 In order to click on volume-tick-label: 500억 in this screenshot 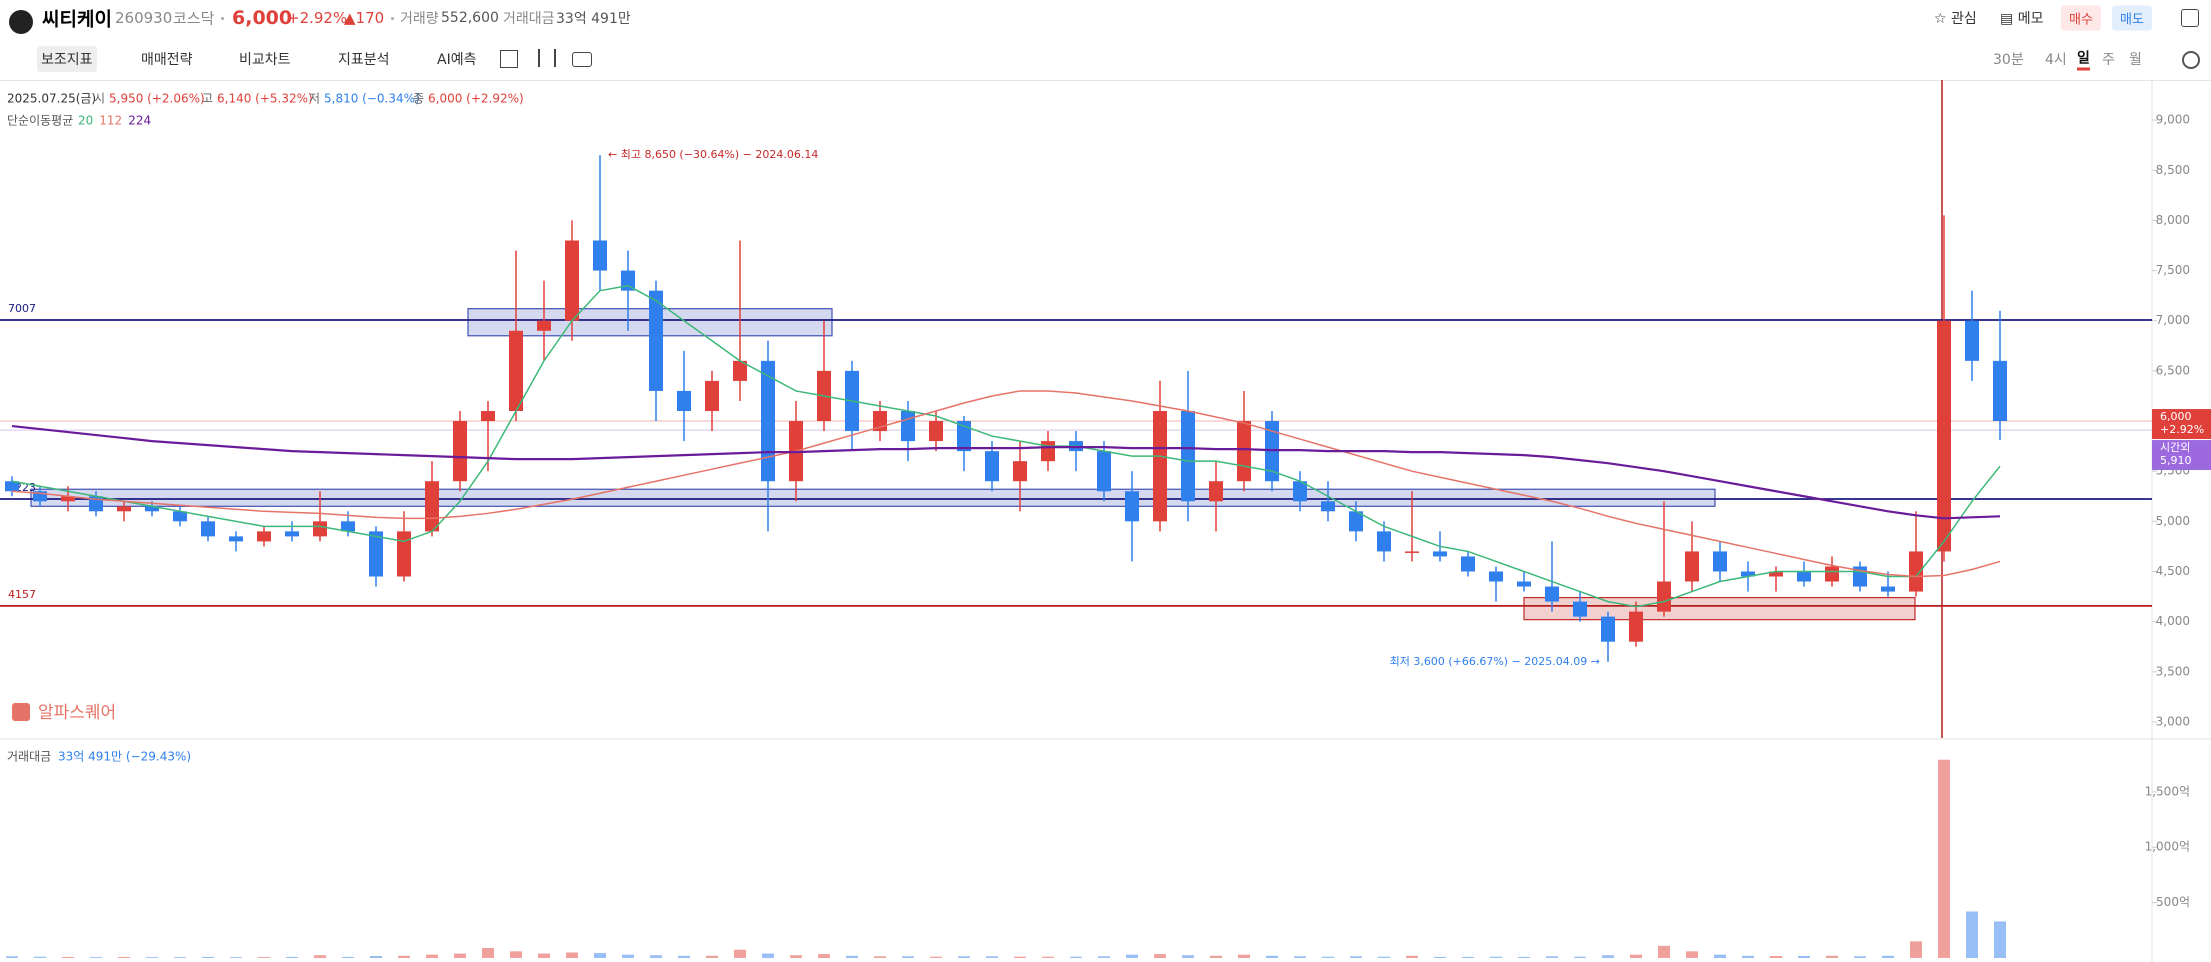, I will do `click(2173, 902)`.